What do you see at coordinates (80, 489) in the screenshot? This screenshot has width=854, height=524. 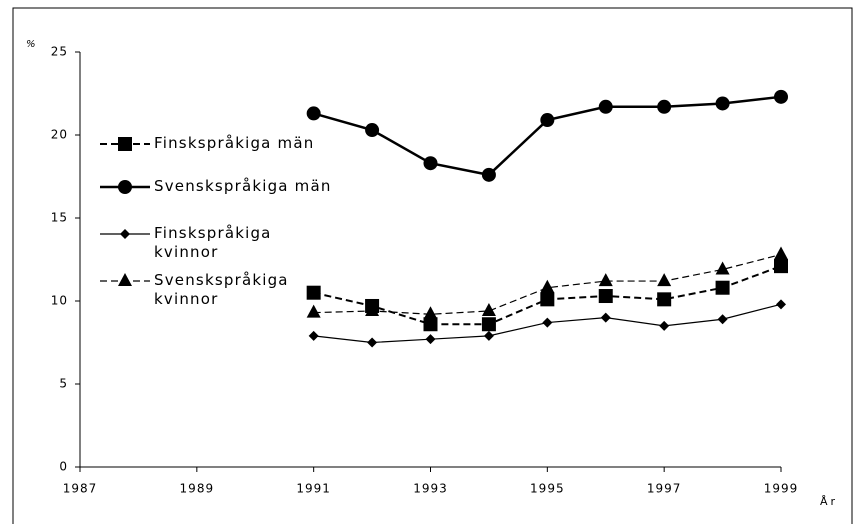 I see `x-tick-label: 1987` at bounding box center [80, 489].